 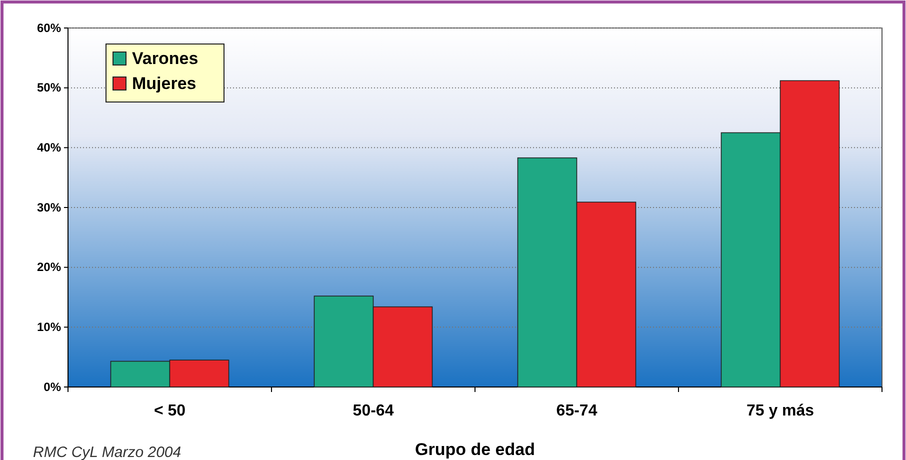 What do you see at coordinates (49, 87) in the screenshot?
I see `y-tick-label: 50%` at bounding box center [49, 87].